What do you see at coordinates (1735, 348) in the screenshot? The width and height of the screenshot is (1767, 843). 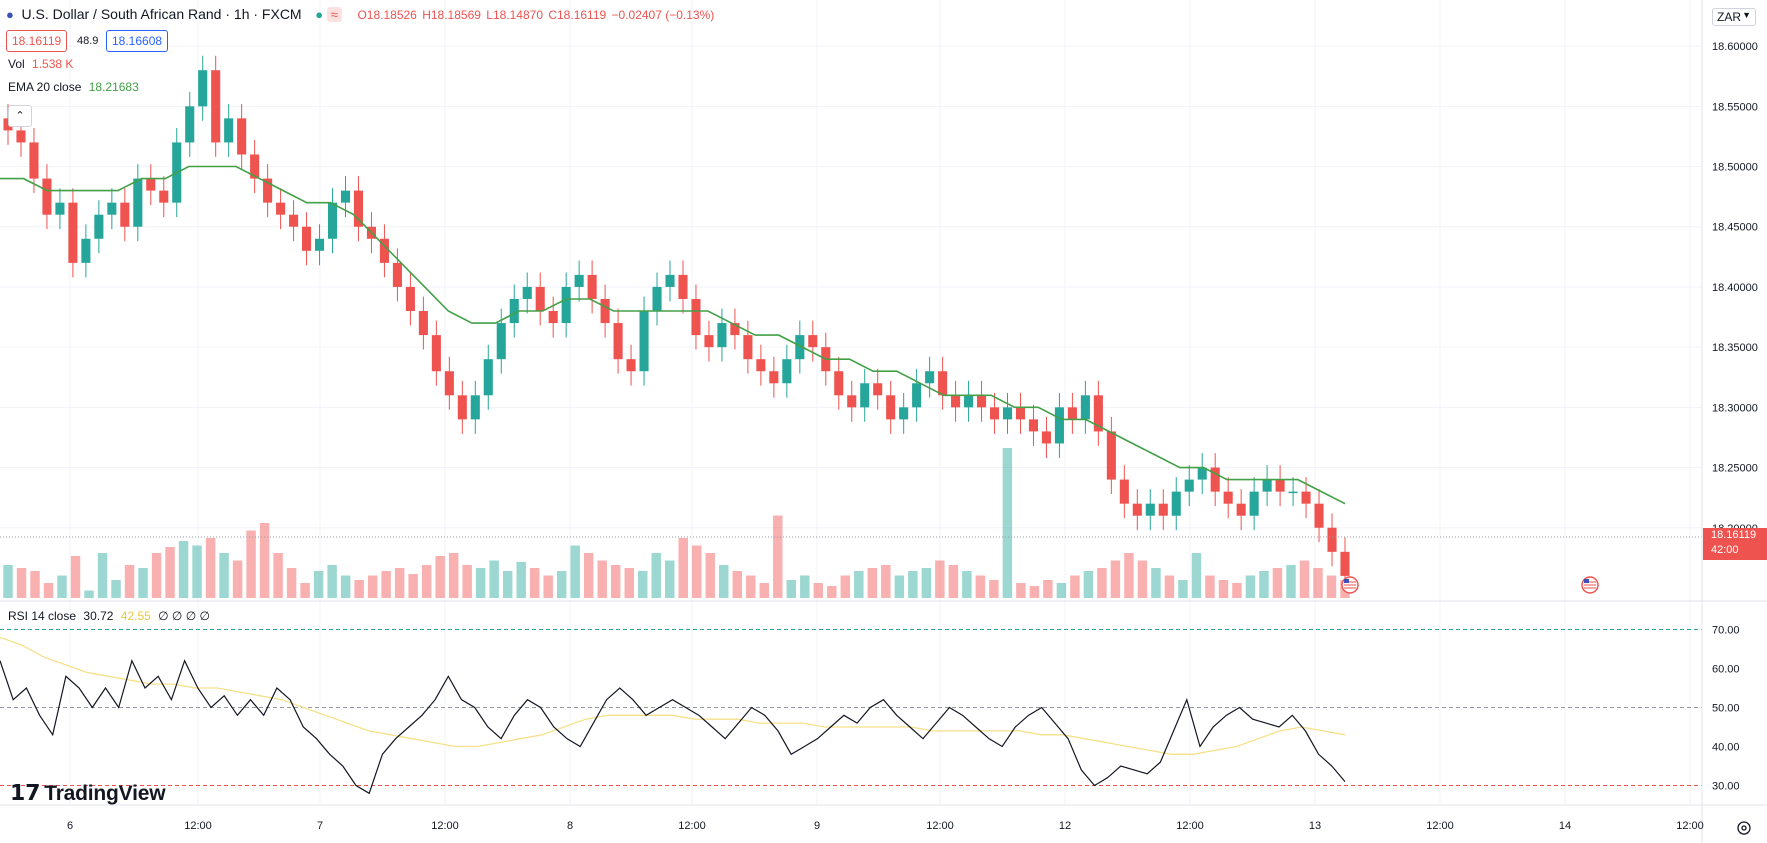 I see `price-tick-label: 18.35000` at bounding box center [1735, 348].